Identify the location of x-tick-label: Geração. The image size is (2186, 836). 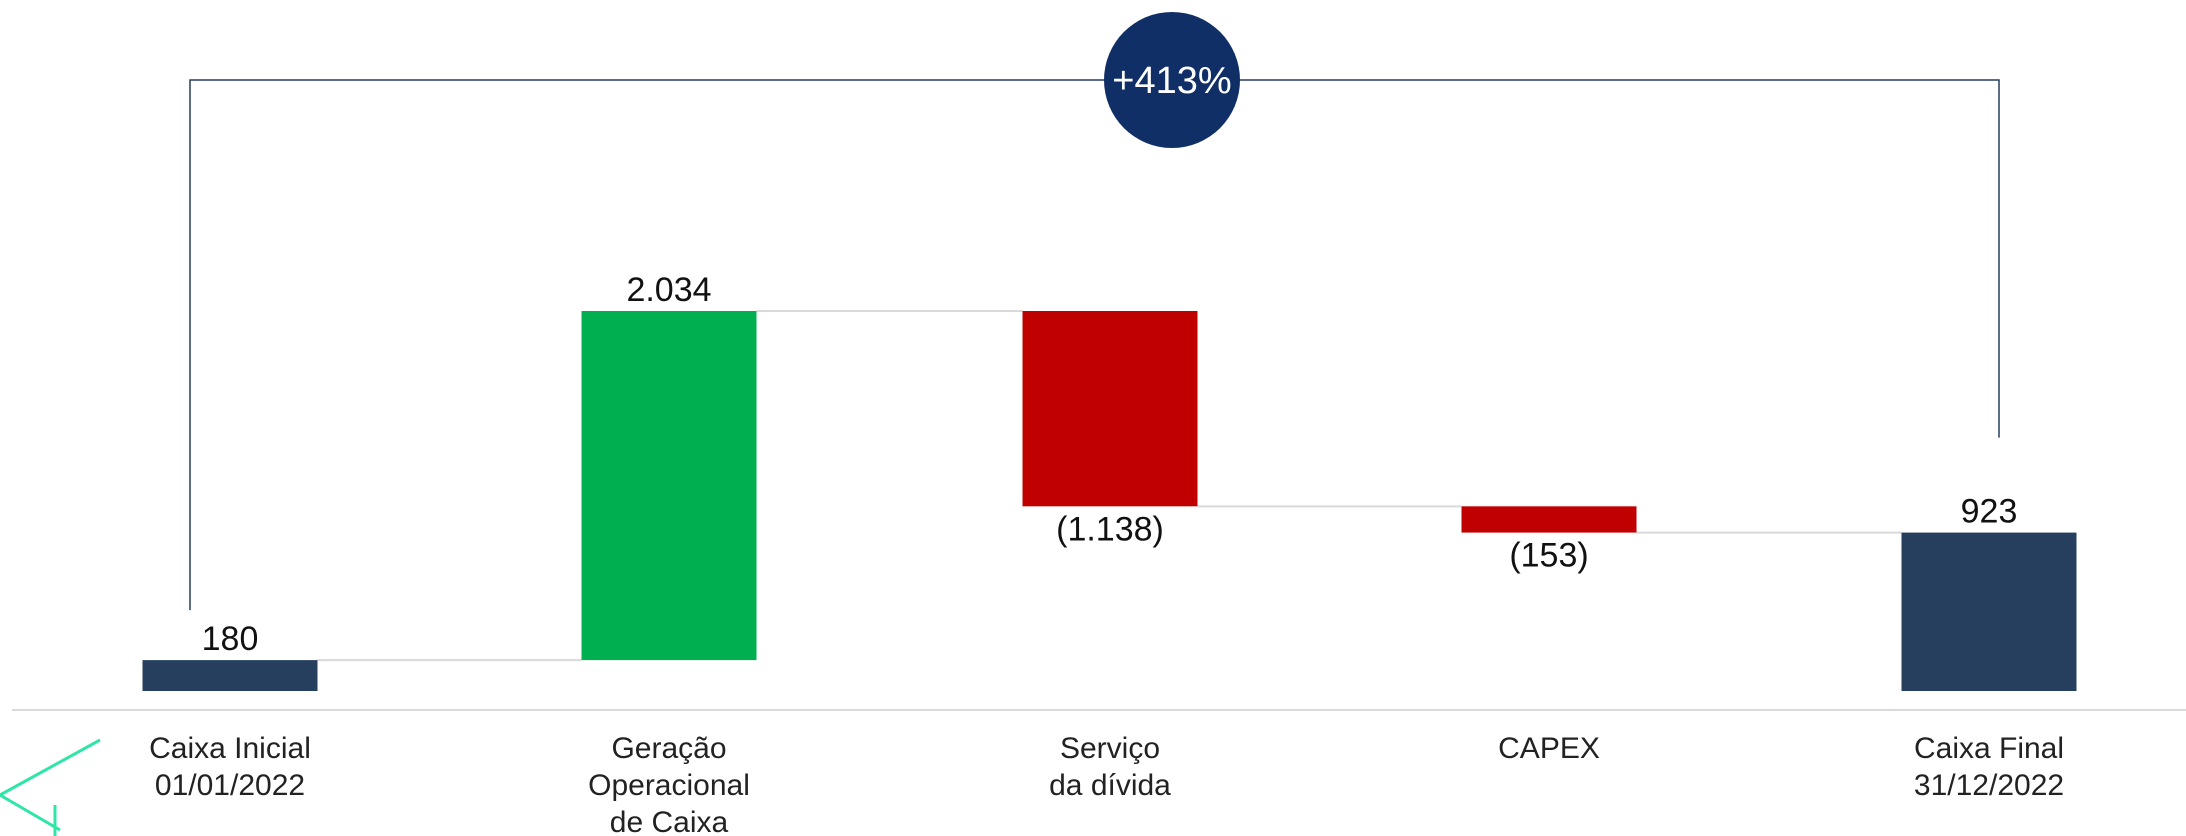
(668, 748).